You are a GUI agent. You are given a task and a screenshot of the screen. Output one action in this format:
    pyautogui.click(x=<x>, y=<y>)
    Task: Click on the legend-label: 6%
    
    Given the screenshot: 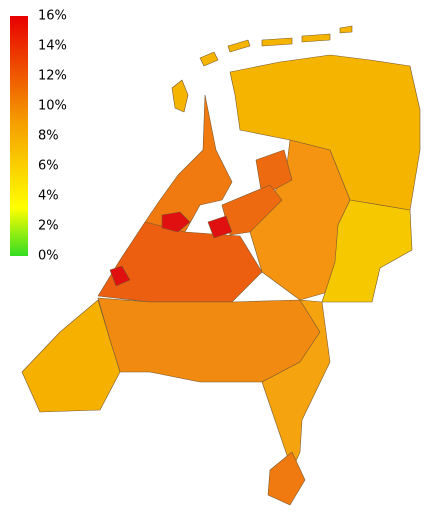 What is the action you would take?
    pyautogui.click(x=48, y=166)
    